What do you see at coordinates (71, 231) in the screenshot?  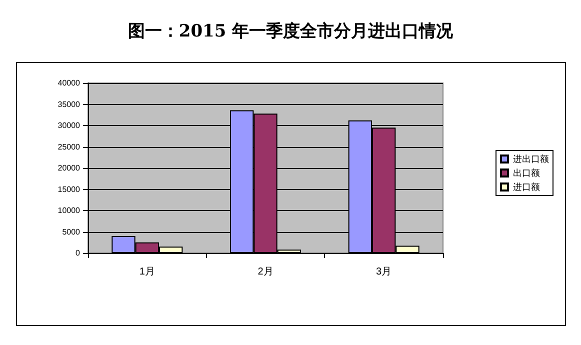 I see `y-tick-label: 5000` at bounding box center [71, 231].